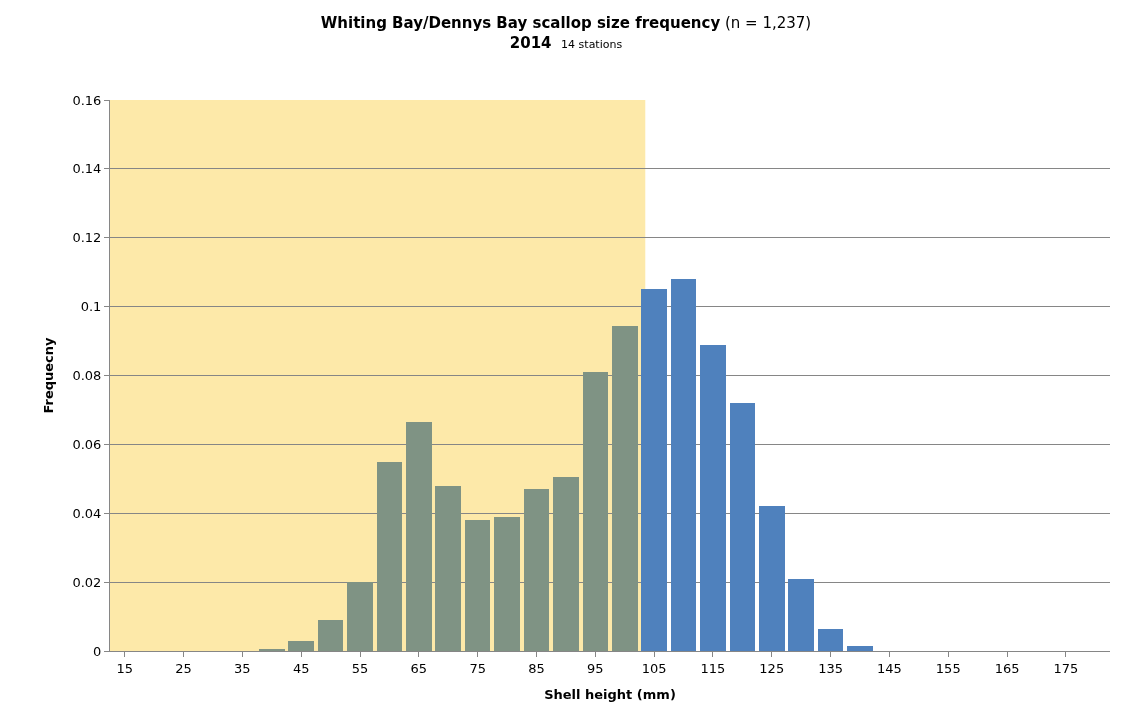 This screenshot has width=1132, height=711. I want to click on y-tick-label: 0.08, so click(87, 376).